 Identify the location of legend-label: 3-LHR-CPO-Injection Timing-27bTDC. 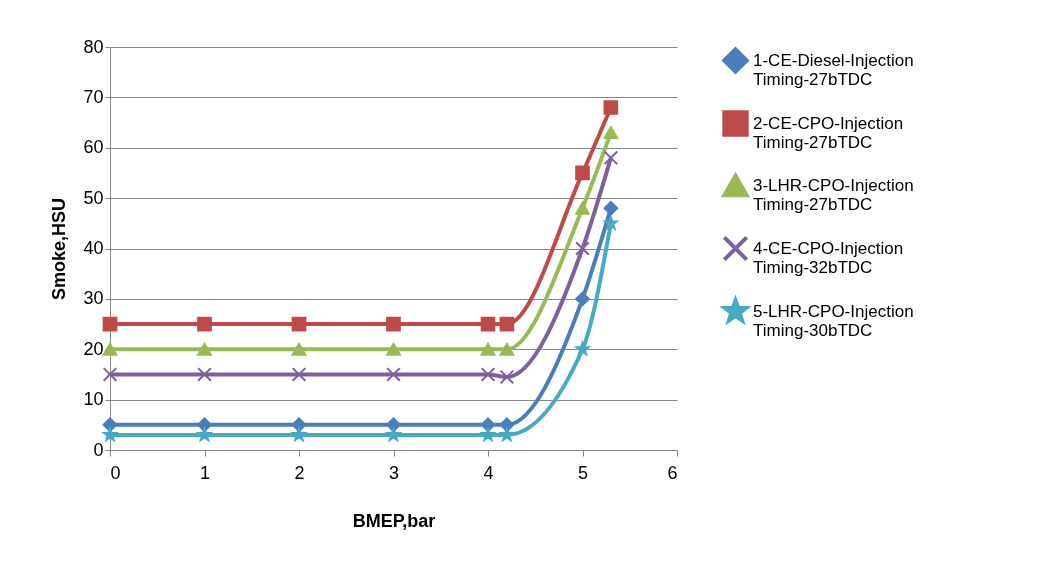
(833, 194).